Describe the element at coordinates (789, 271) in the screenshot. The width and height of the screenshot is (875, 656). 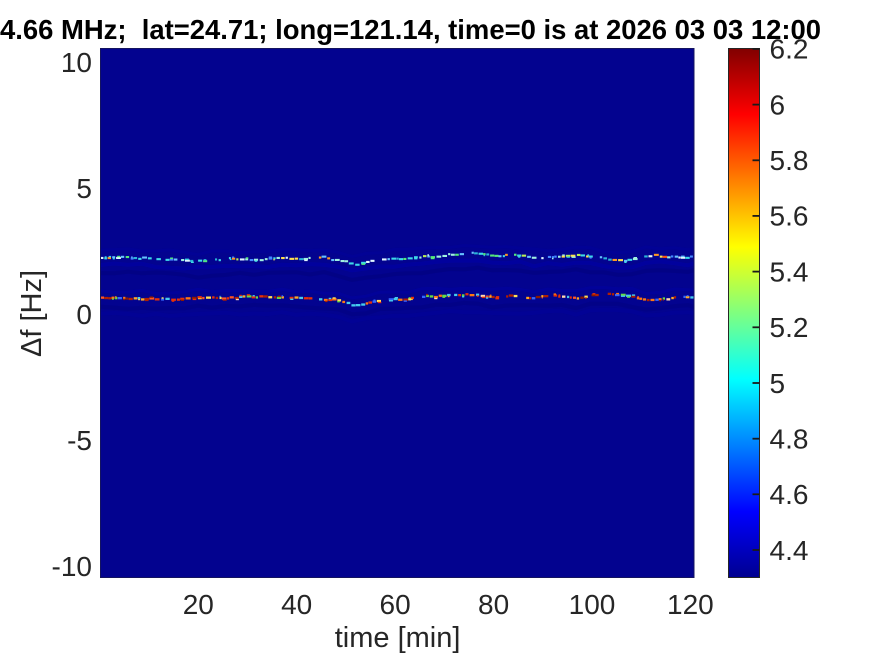
I see `svg-text: 5.4` at that location.